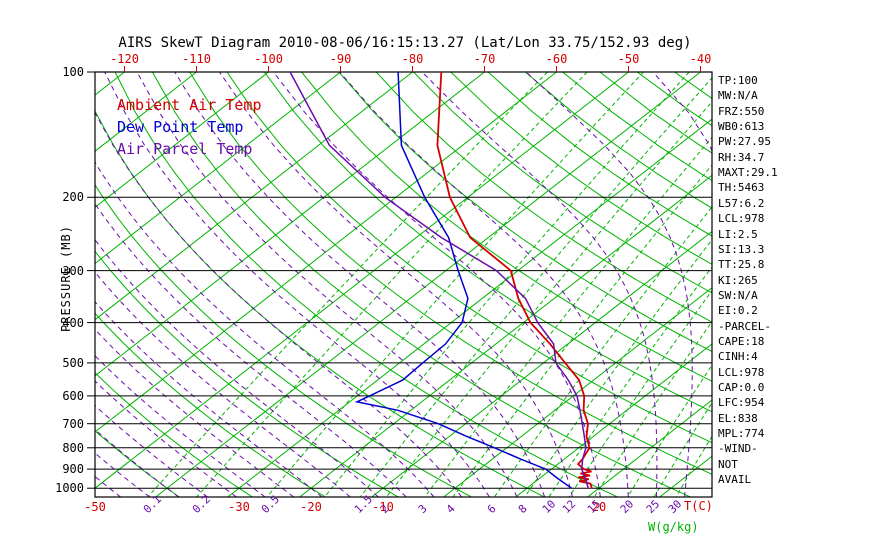  I want to click on stats-line: EL:838, so click(738, 418).